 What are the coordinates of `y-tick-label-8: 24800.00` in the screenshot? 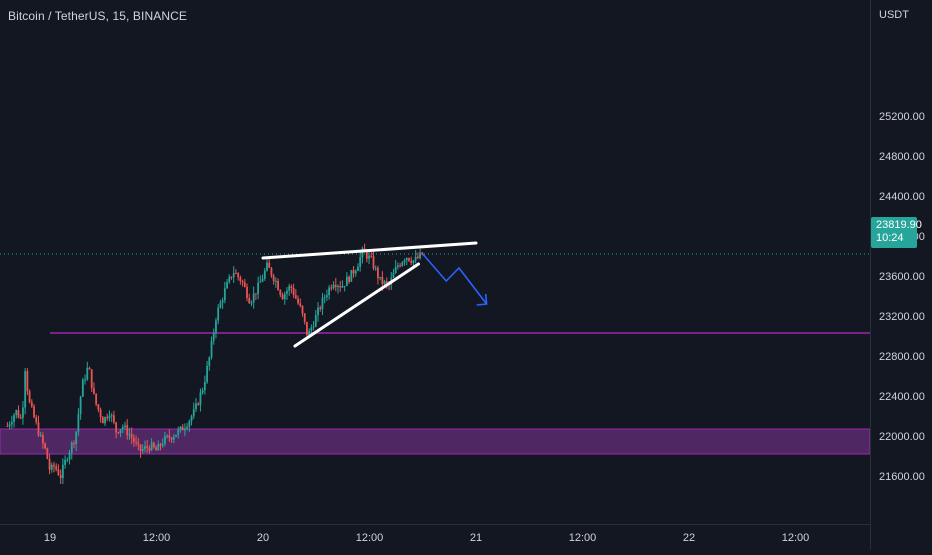 It's located at (902, 157).